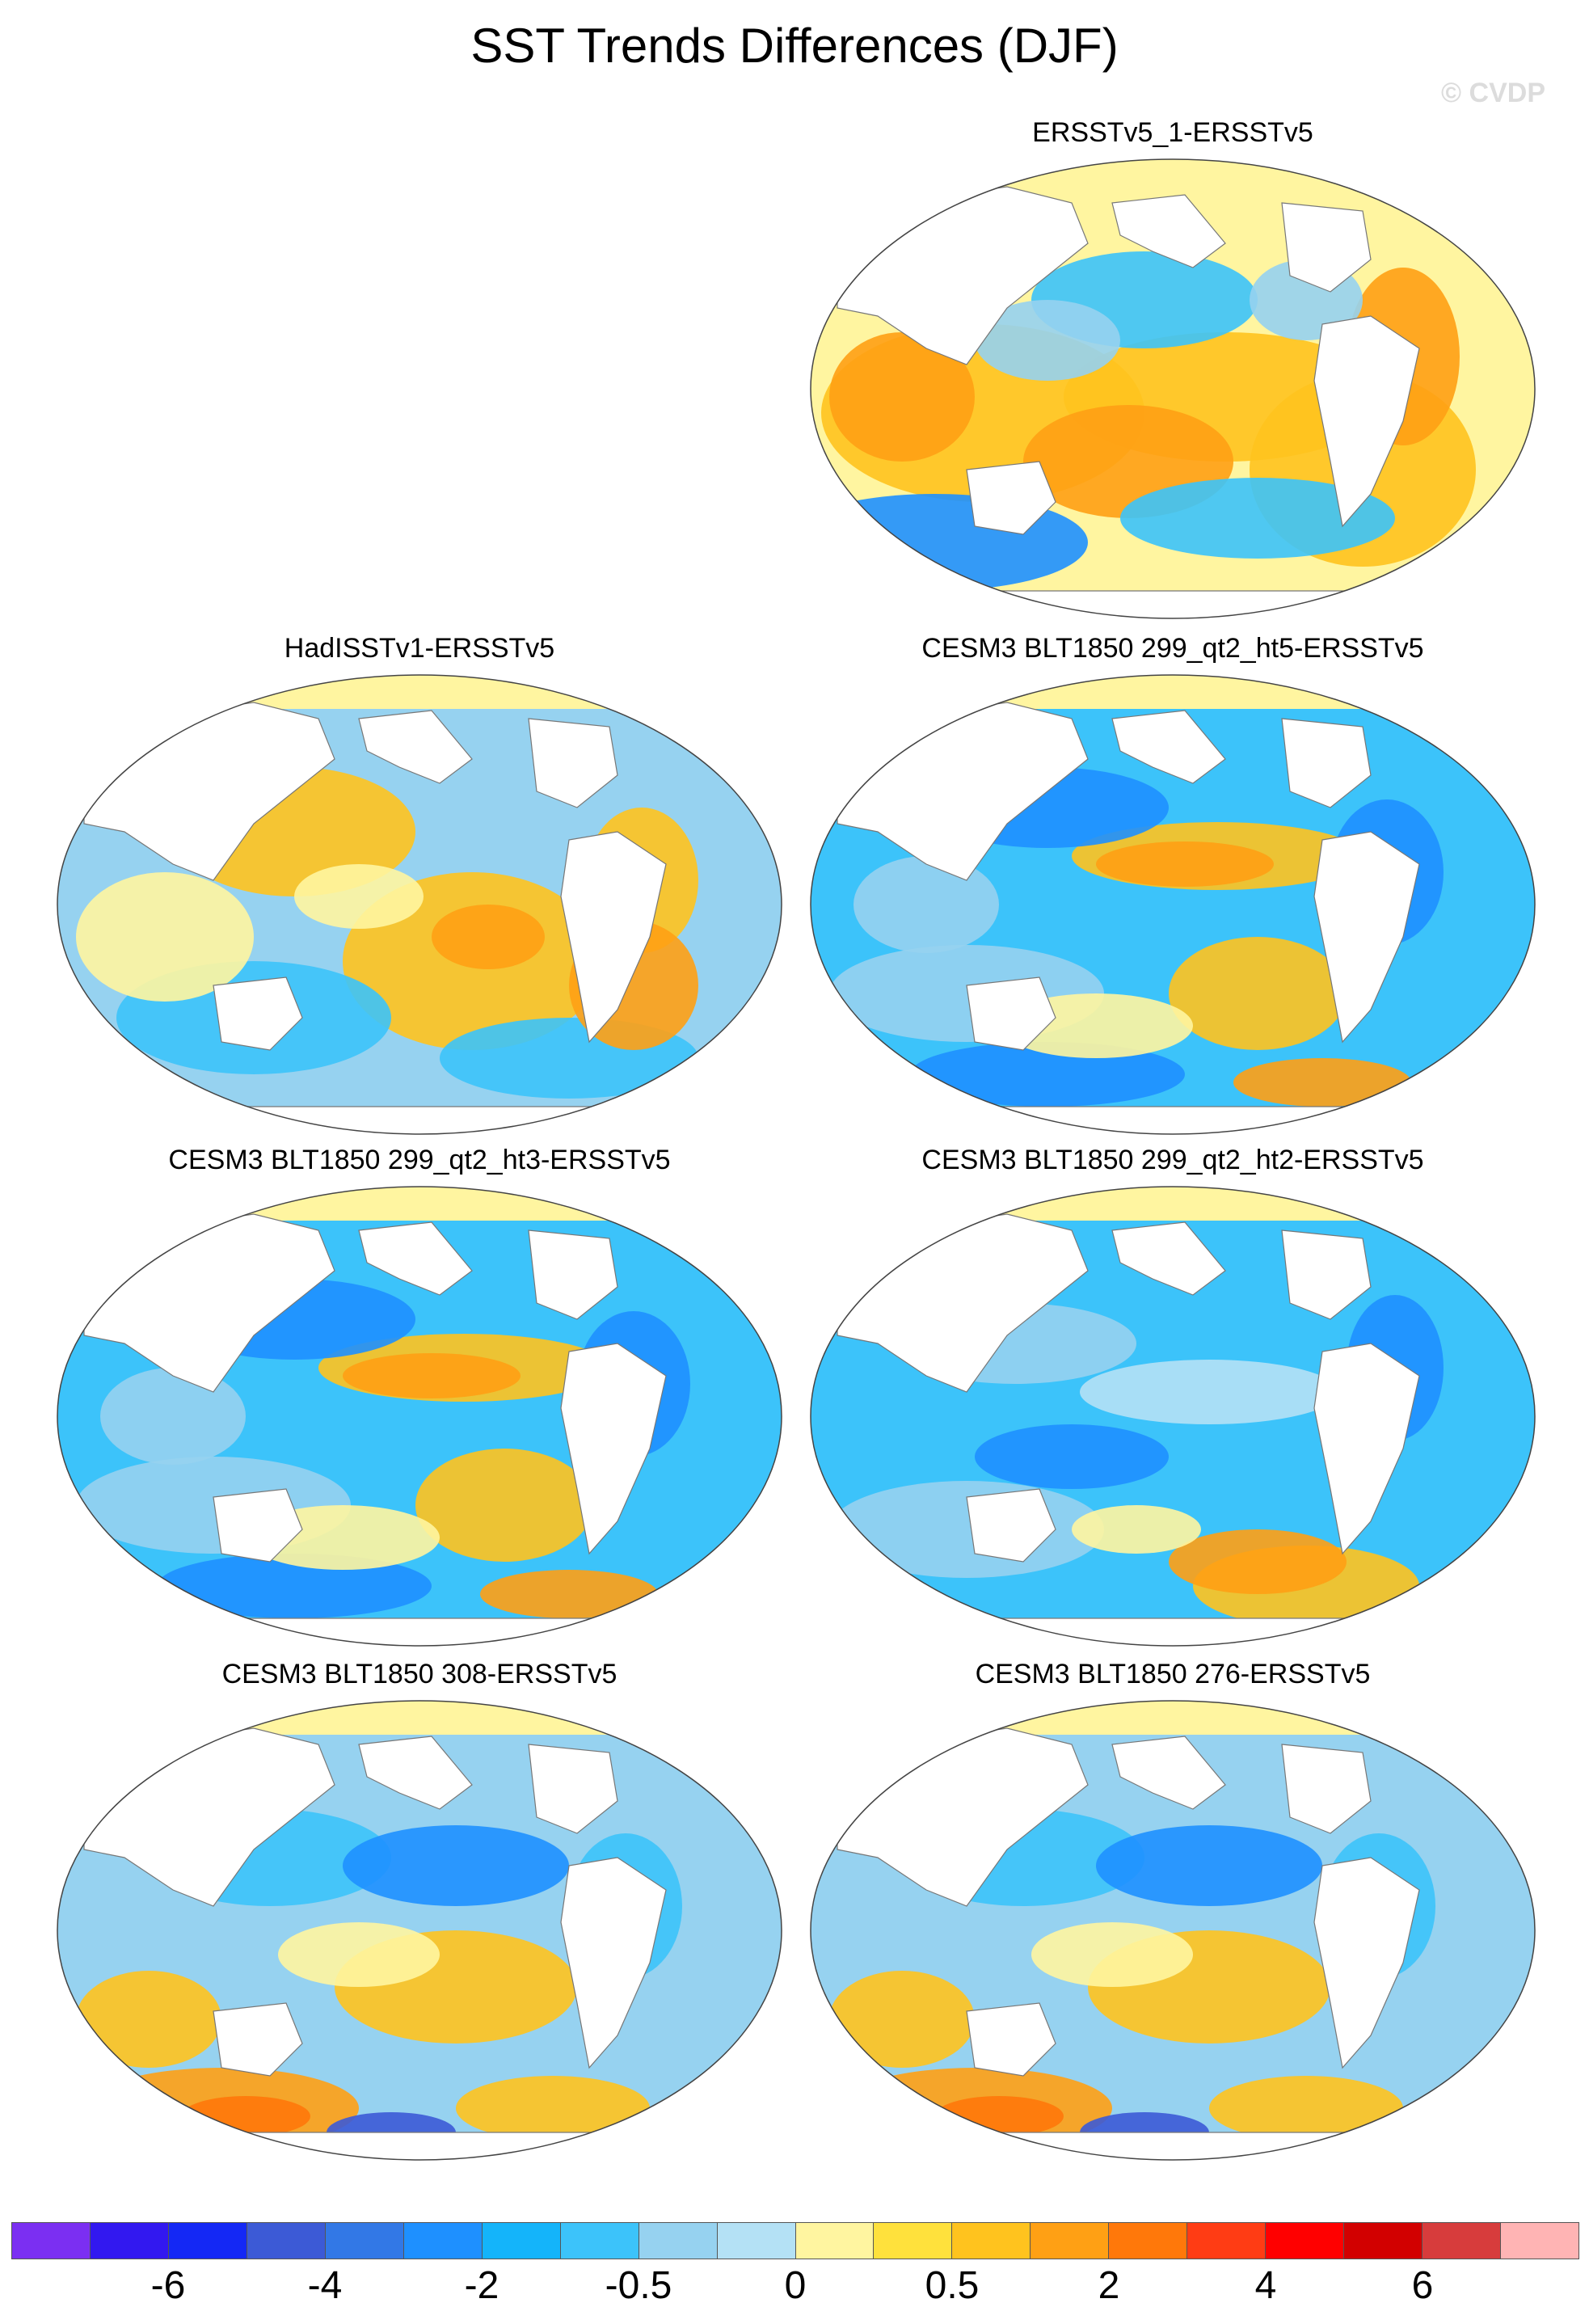 Image resolution: width=1589 pixels, height=2324 pixels. I want to click on colorbar-labels: -6 -4 -2 -0.5 0 0.5 2 4 6, so click(795, 2287).